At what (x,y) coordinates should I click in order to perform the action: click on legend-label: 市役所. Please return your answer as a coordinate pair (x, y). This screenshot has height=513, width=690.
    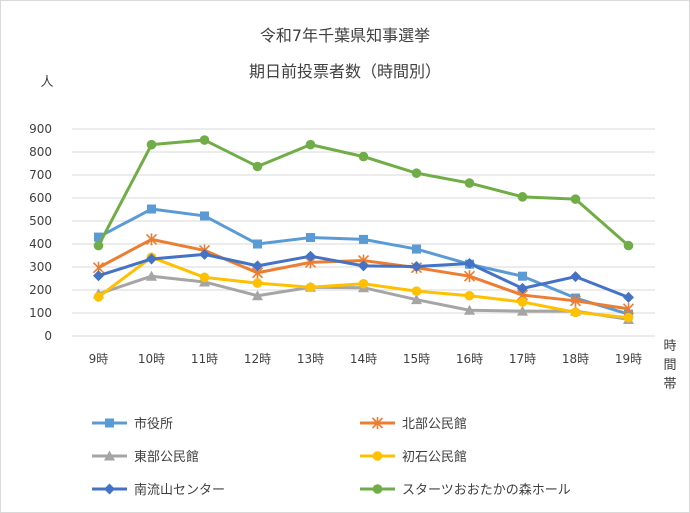
    Looking at the image, I should click on (153, 424).